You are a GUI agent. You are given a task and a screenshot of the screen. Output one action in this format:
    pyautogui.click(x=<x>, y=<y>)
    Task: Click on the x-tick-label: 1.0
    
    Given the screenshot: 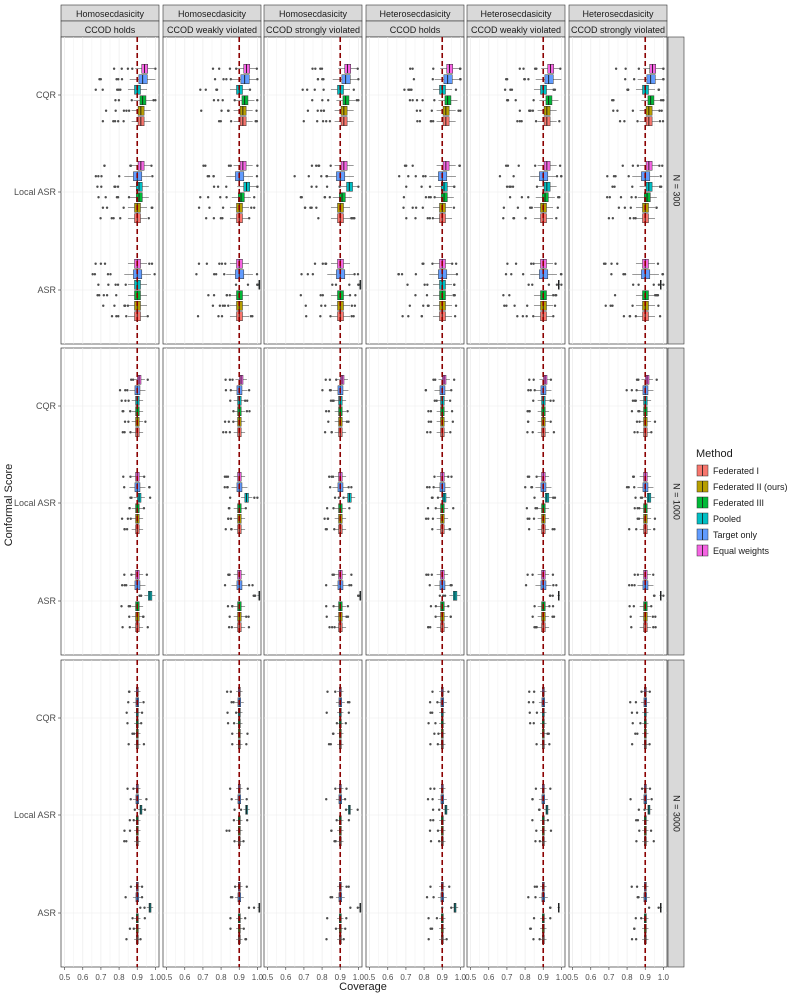 What is the action you would take?
    pyautogui.click(x=258, y=977)
    